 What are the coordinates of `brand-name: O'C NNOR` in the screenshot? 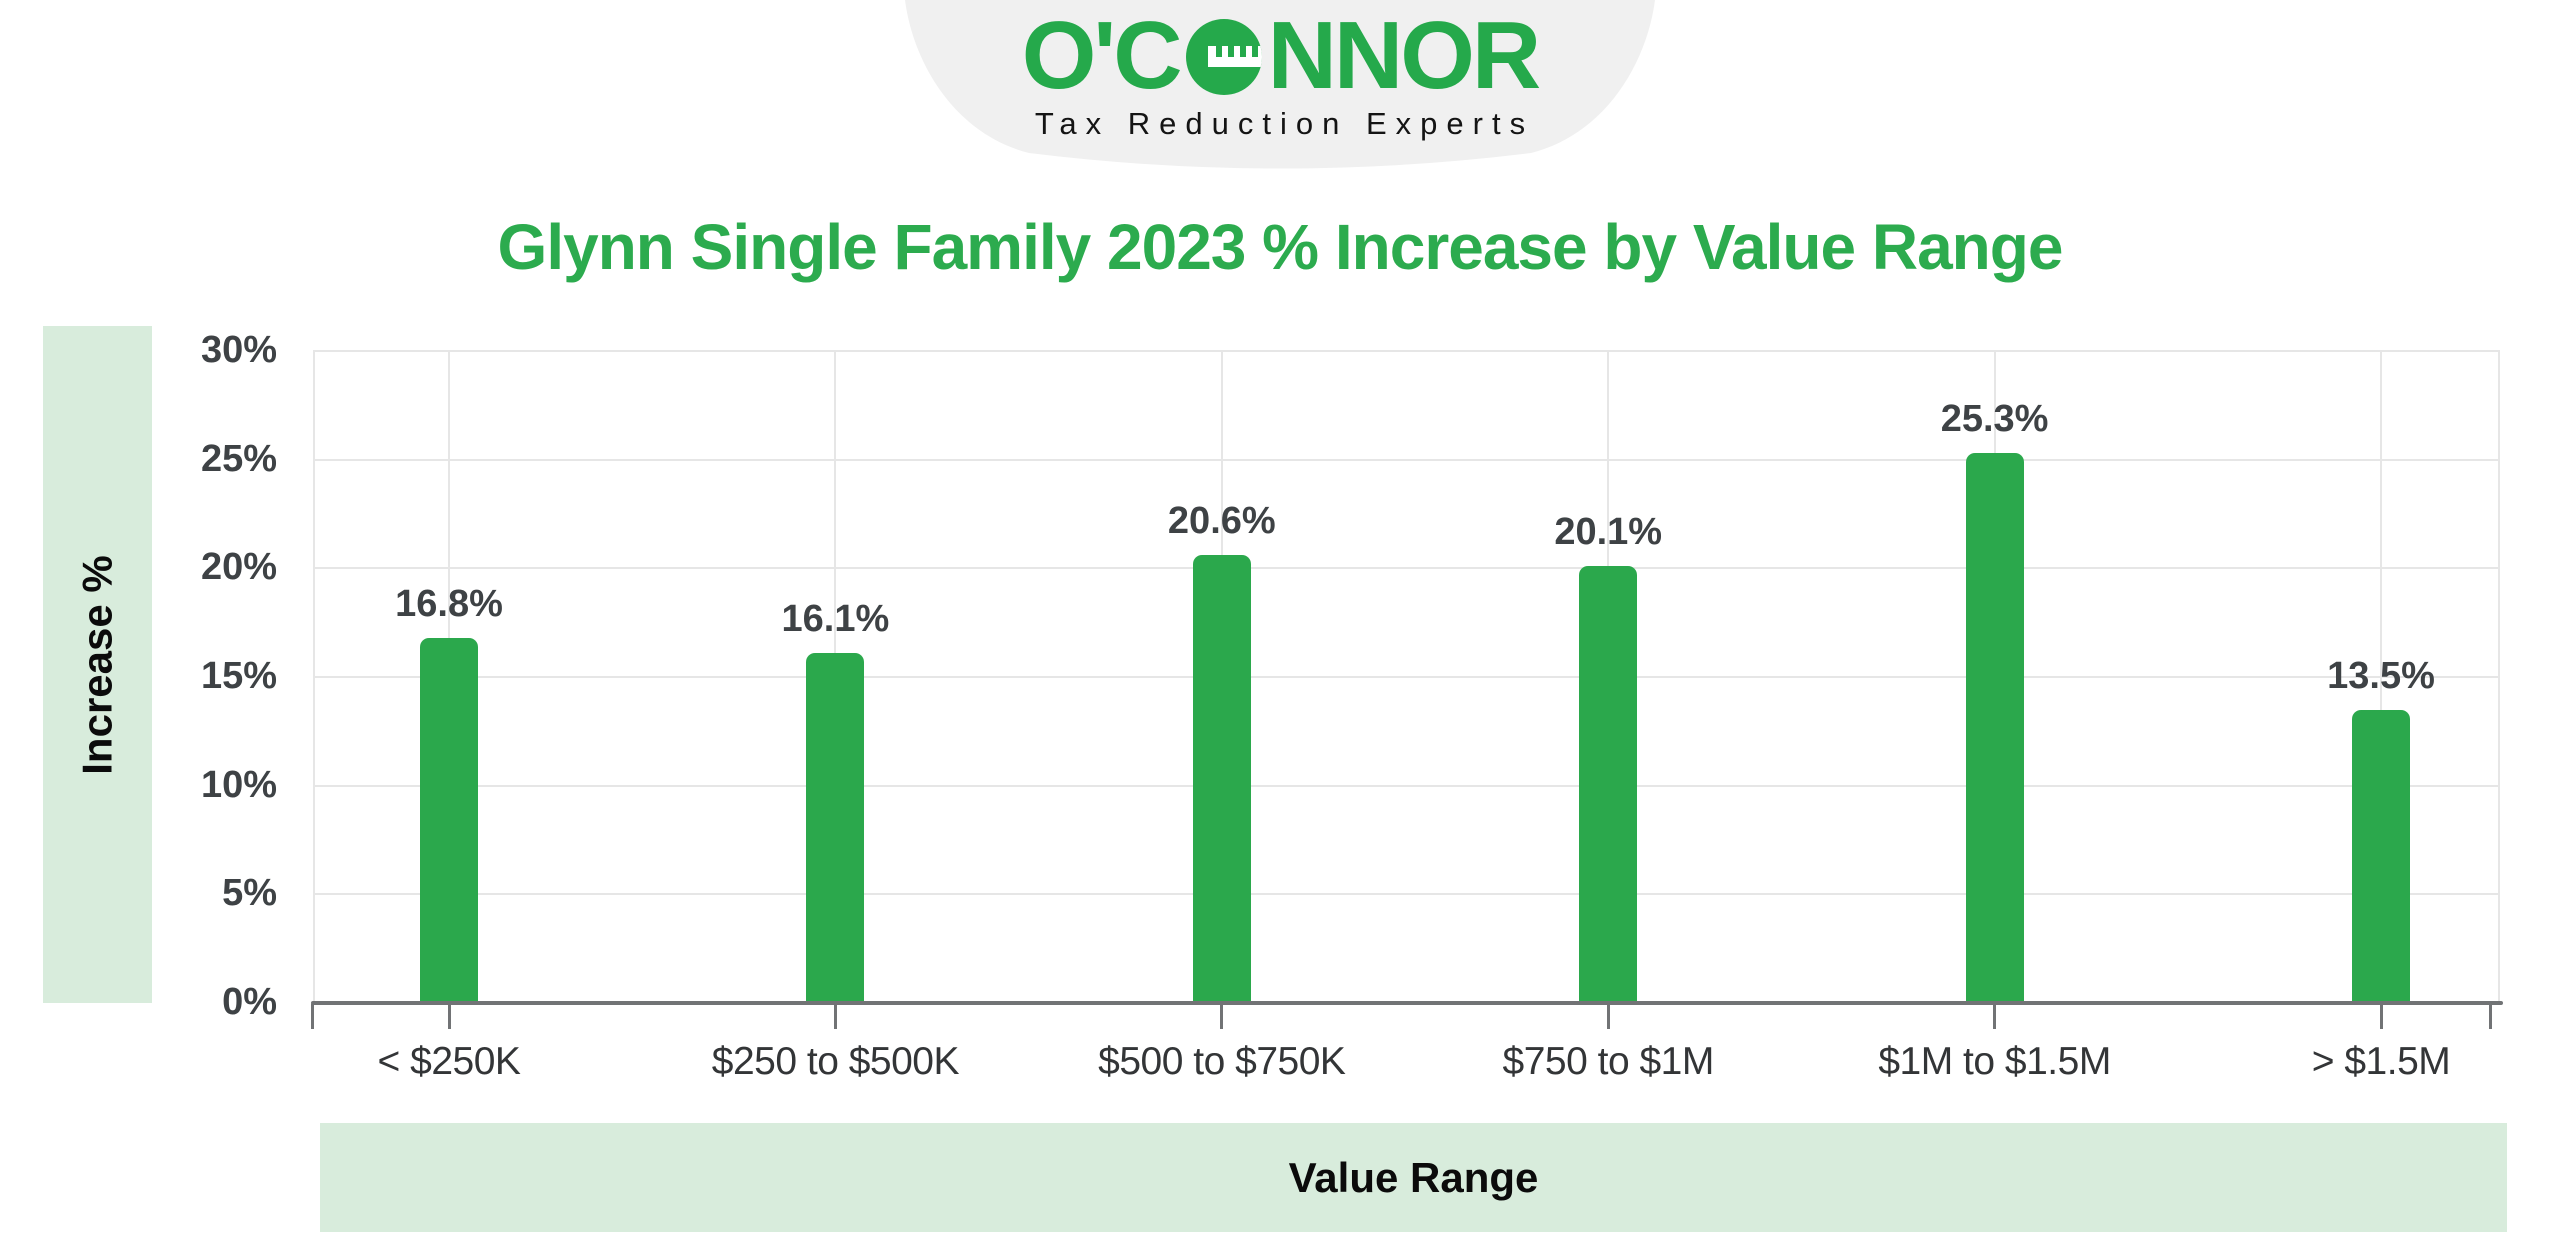 It's located at (1281, 56).